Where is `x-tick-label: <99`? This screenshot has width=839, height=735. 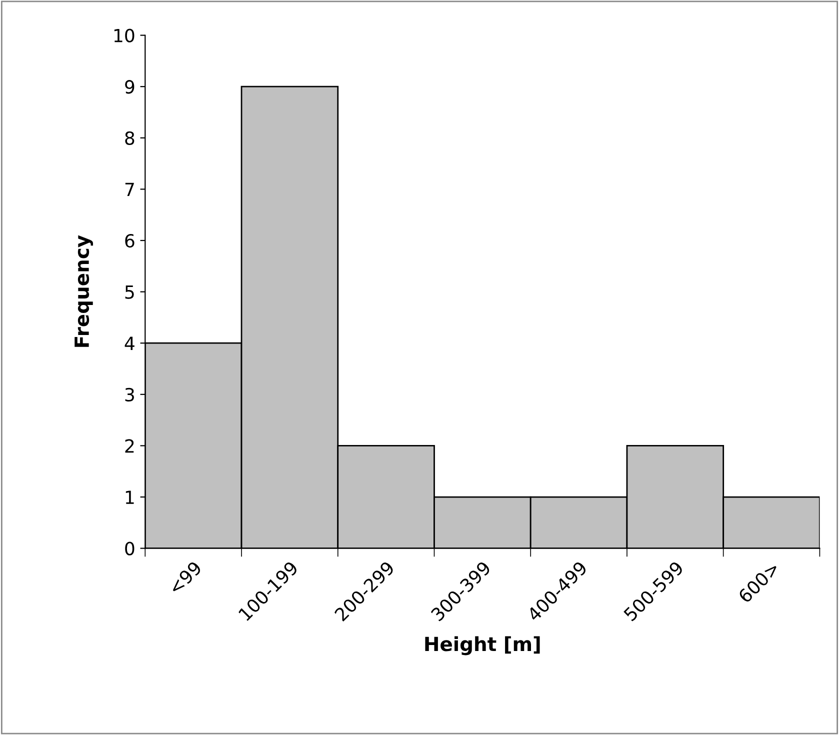 x-tick-label: <99 is located at coordinates (185, 577).